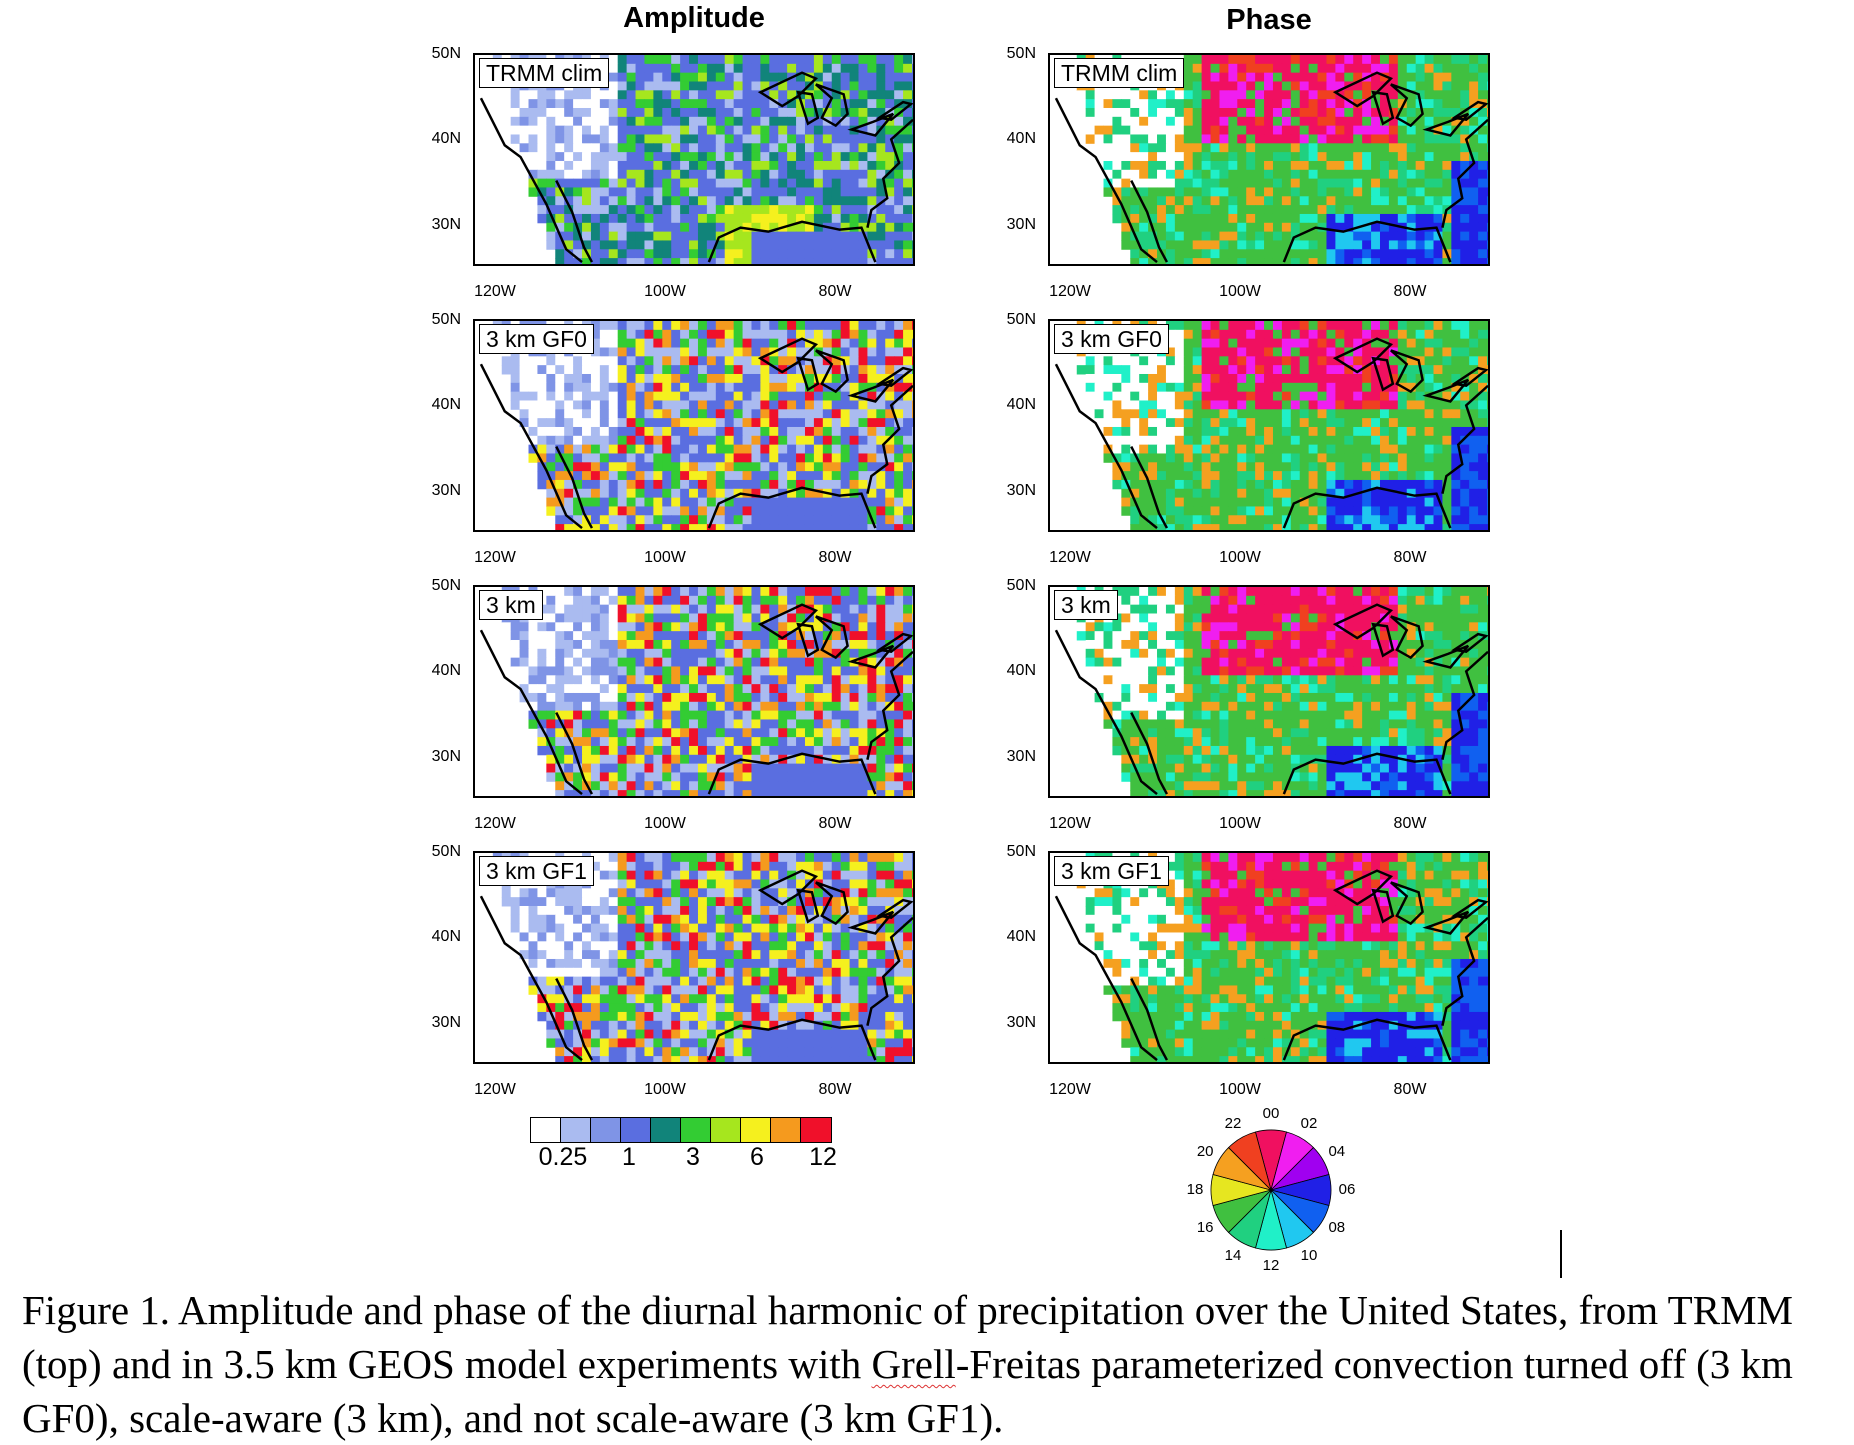 Image resolution: width=1854 pixels, height=1445 pixels. Describe the element at coordinates (629, 1157) in the screenshot. I see `colorbar-label: 1` at that location.